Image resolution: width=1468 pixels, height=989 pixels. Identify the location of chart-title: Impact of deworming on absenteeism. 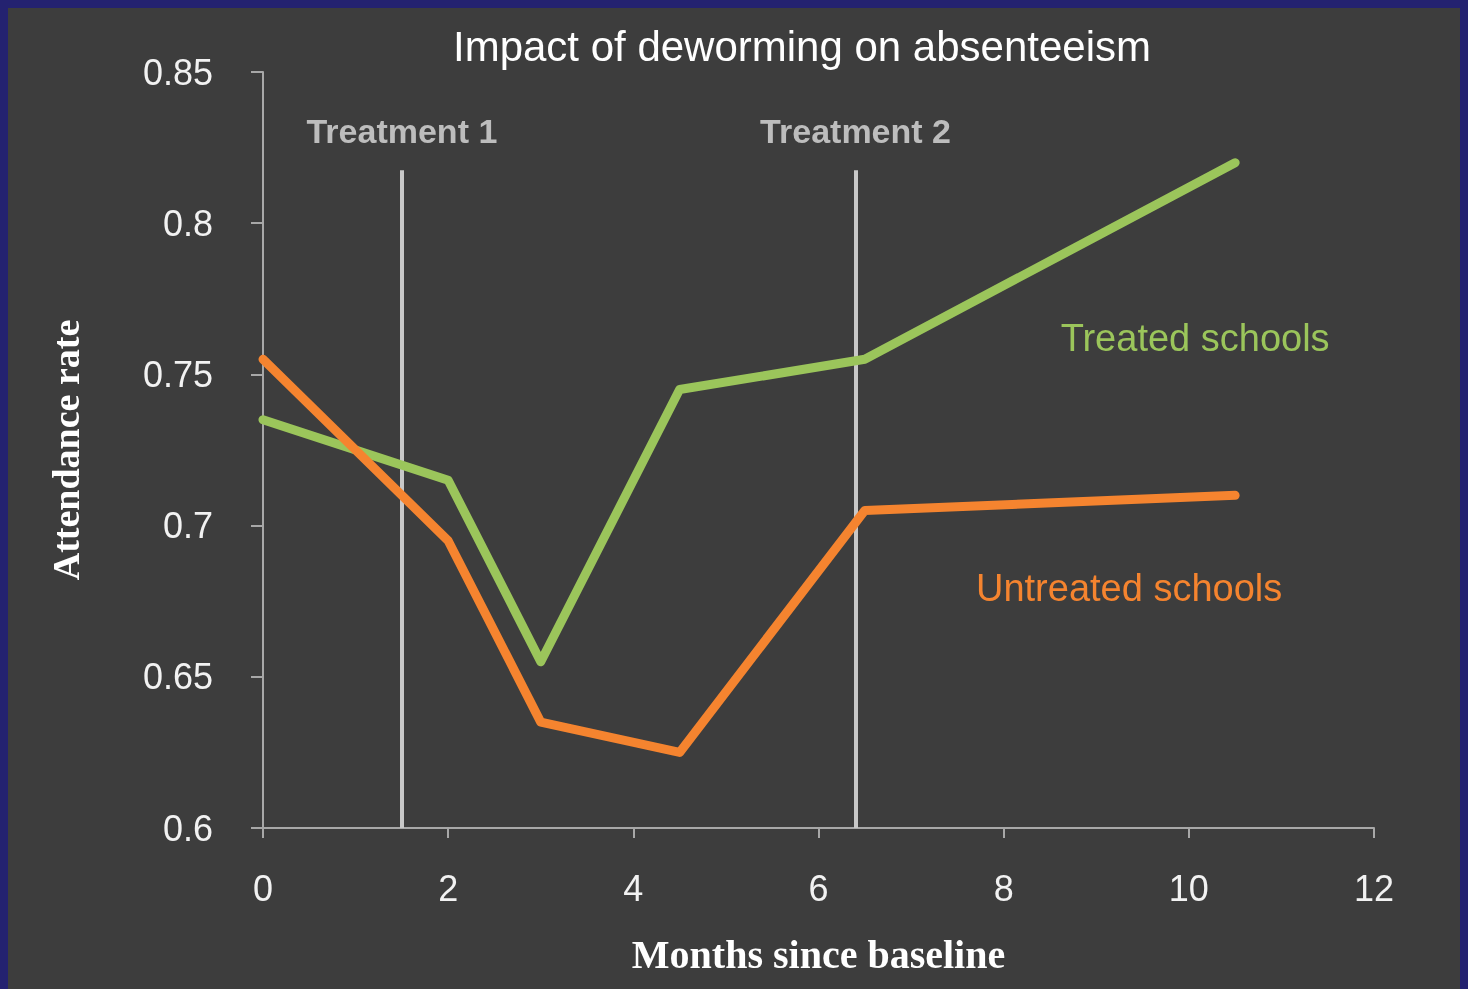
(802, 46).